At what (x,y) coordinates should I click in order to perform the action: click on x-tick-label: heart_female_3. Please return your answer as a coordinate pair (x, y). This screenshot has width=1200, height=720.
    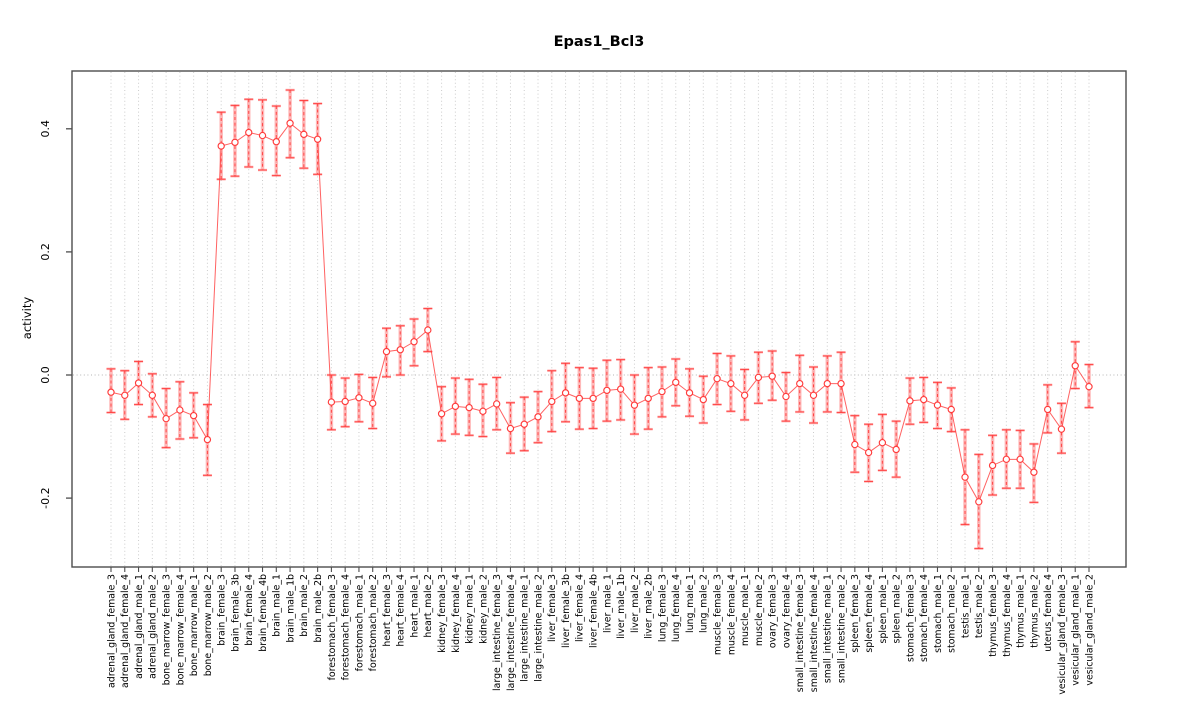
    Looking at the image, I should click on (387, 610).